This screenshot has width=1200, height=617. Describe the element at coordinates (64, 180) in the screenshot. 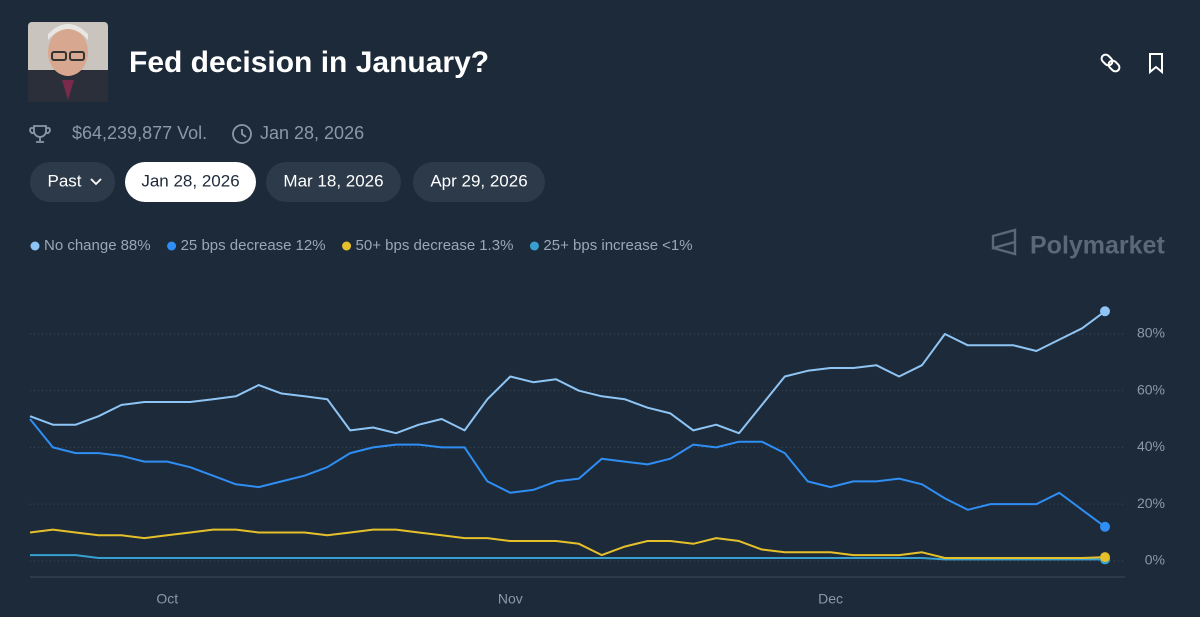

I see `tab-label: Past` at that location.